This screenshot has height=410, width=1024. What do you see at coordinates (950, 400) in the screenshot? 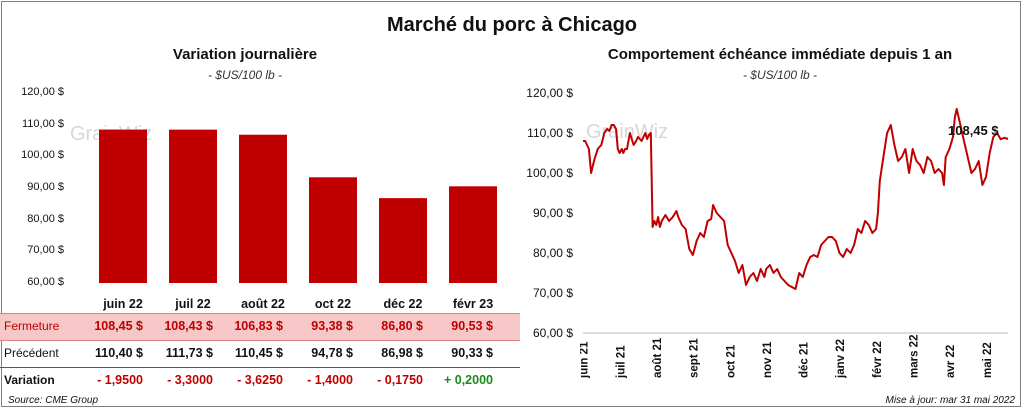
I see `update-text: Mise à jour: mar 31 mai 2022` at bounding box center [950, 400].